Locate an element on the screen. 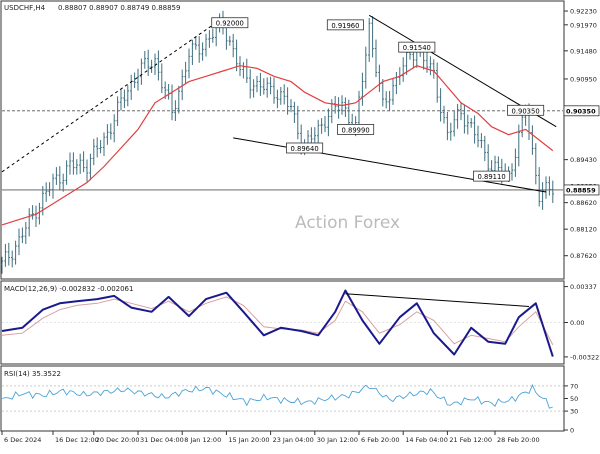 The image size is (600, 454). price-axis-label: 0.88120 is located at coordinates (583, 230).